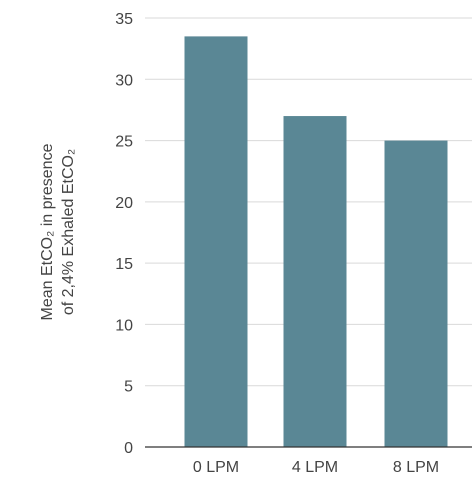 The width and height of the screenshot is (472, 479). I want to click on bar-8-lpm, so click(416, 294).